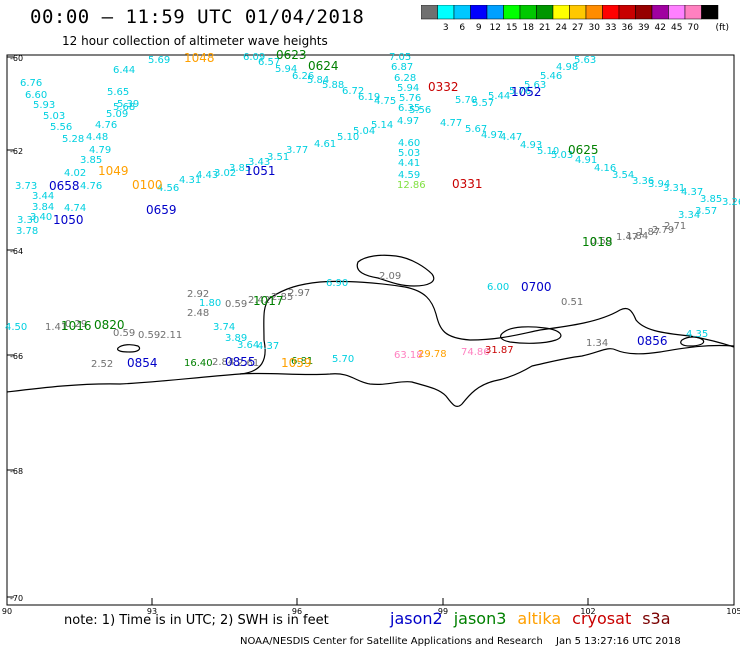 The width and height of the screenshot is (740, 650). What do you see at coordinates (64, 186) in the screenshot?
I see `pass-time-label: 0658` at bounding box center [64, 186].